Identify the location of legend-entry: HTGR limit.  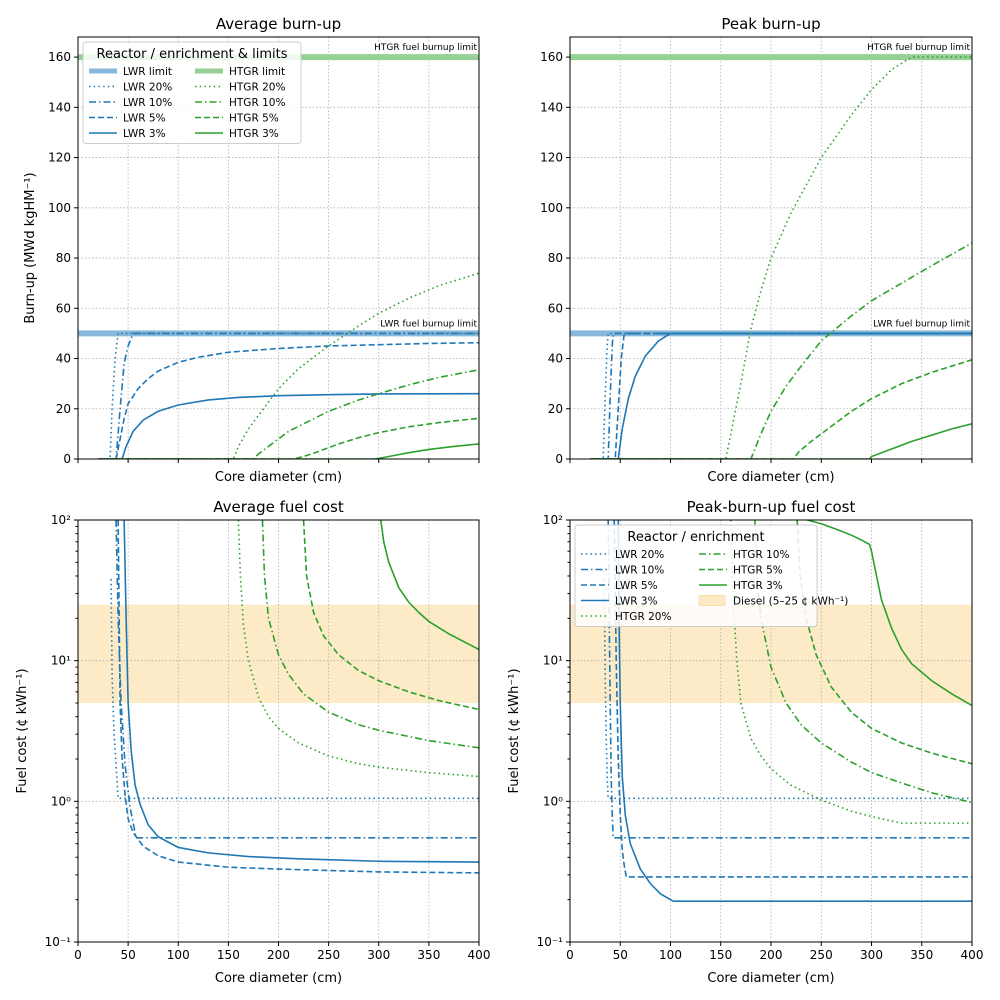
(257, 72).